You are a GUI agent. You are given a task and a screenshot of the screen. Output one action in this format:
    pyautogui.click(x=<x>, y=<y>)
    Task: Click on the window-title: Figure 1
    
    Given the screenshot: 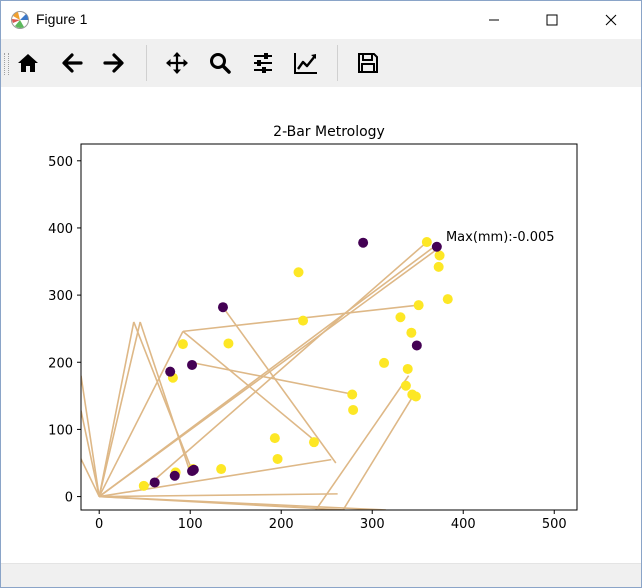 What is the action you would take?
    pyautogui.click(x=62, y=19)
    